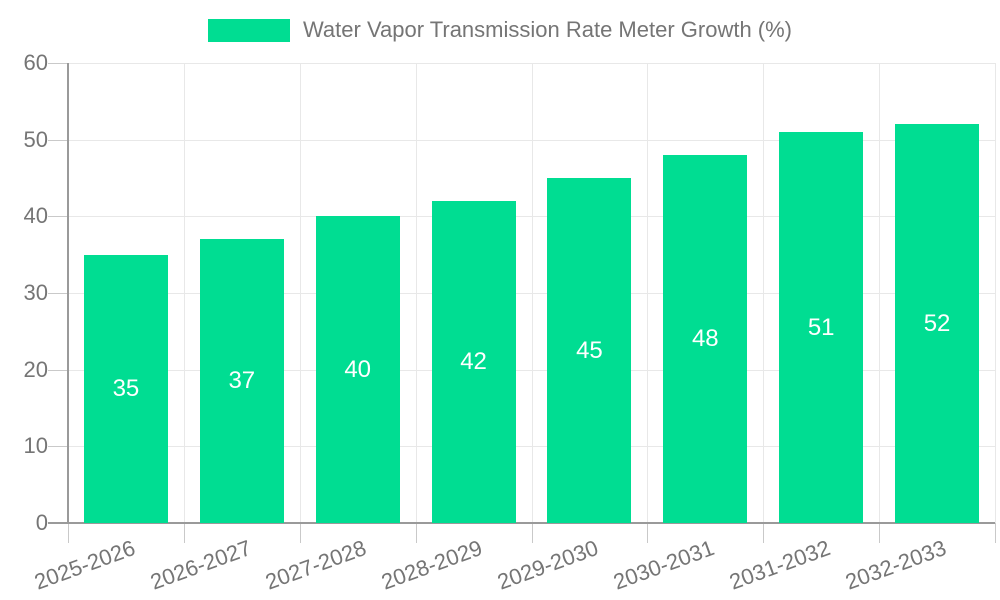 The image size is (1000, 600). What do you see at coordinates (548, 565) in the screenshot?
I see `x-axis-label: 2029-2030` at bounding box center [548, 565].